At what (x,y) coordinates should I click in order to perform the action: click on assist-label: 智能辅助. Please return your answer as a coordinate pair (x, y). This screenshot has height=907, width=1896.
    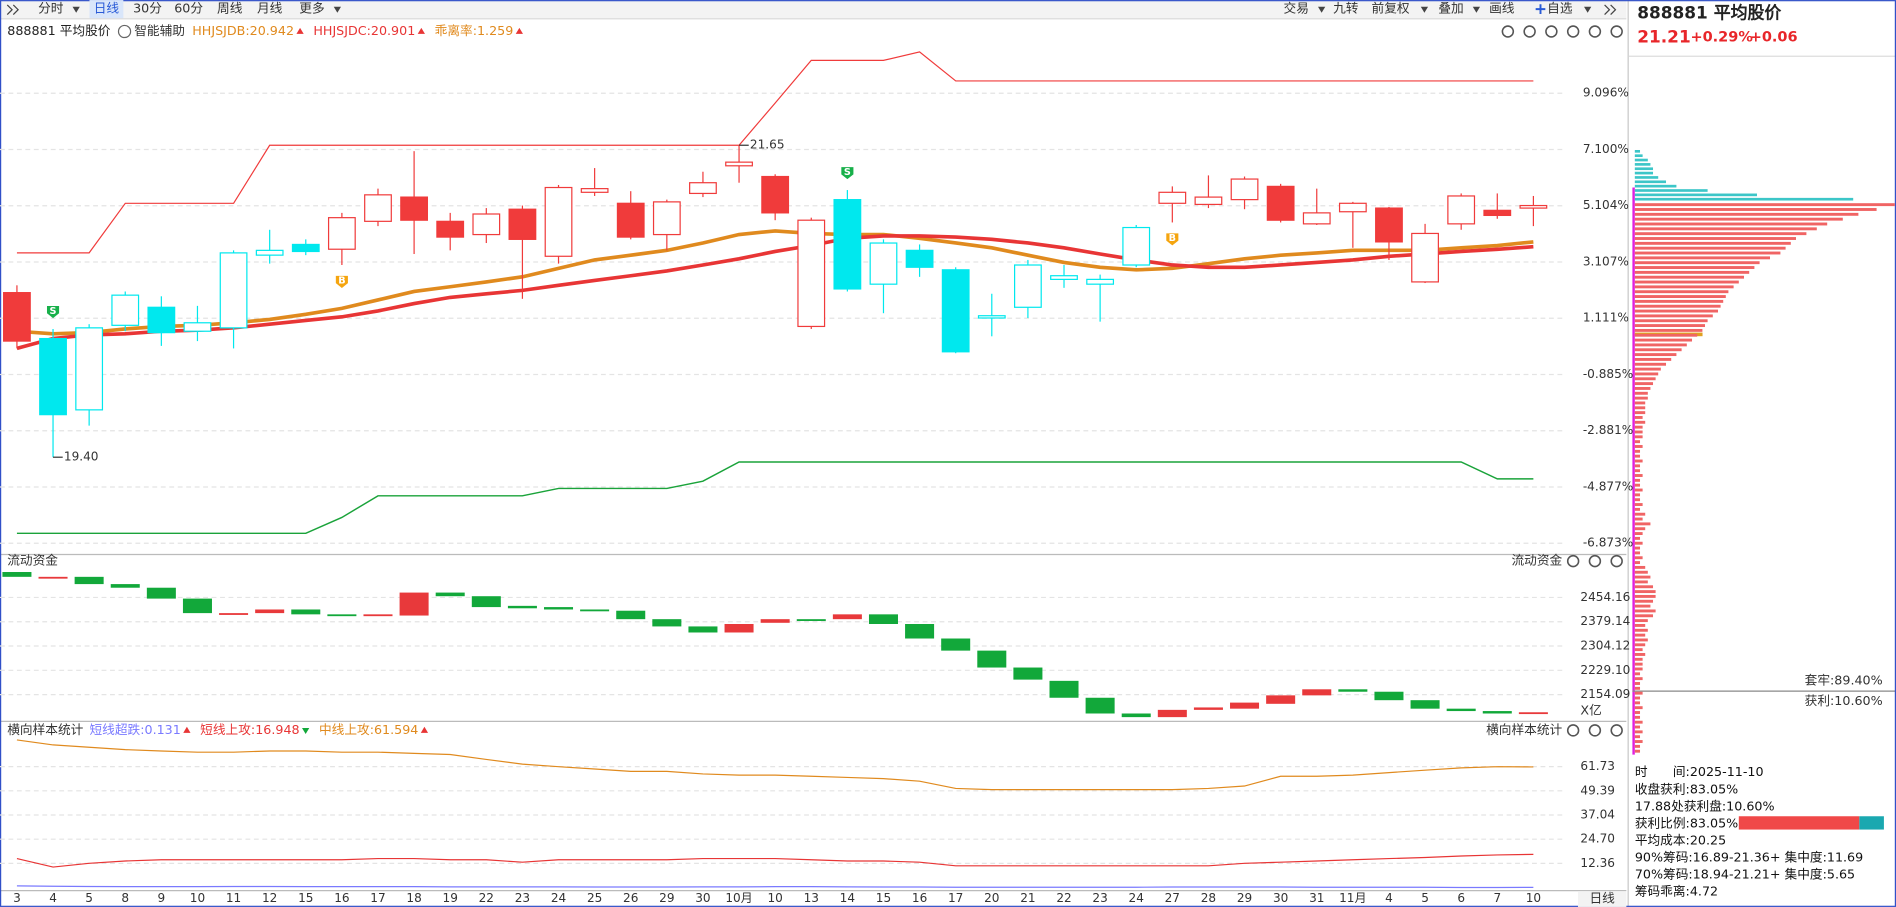
    Looking at the image, I should click on (159, 30).